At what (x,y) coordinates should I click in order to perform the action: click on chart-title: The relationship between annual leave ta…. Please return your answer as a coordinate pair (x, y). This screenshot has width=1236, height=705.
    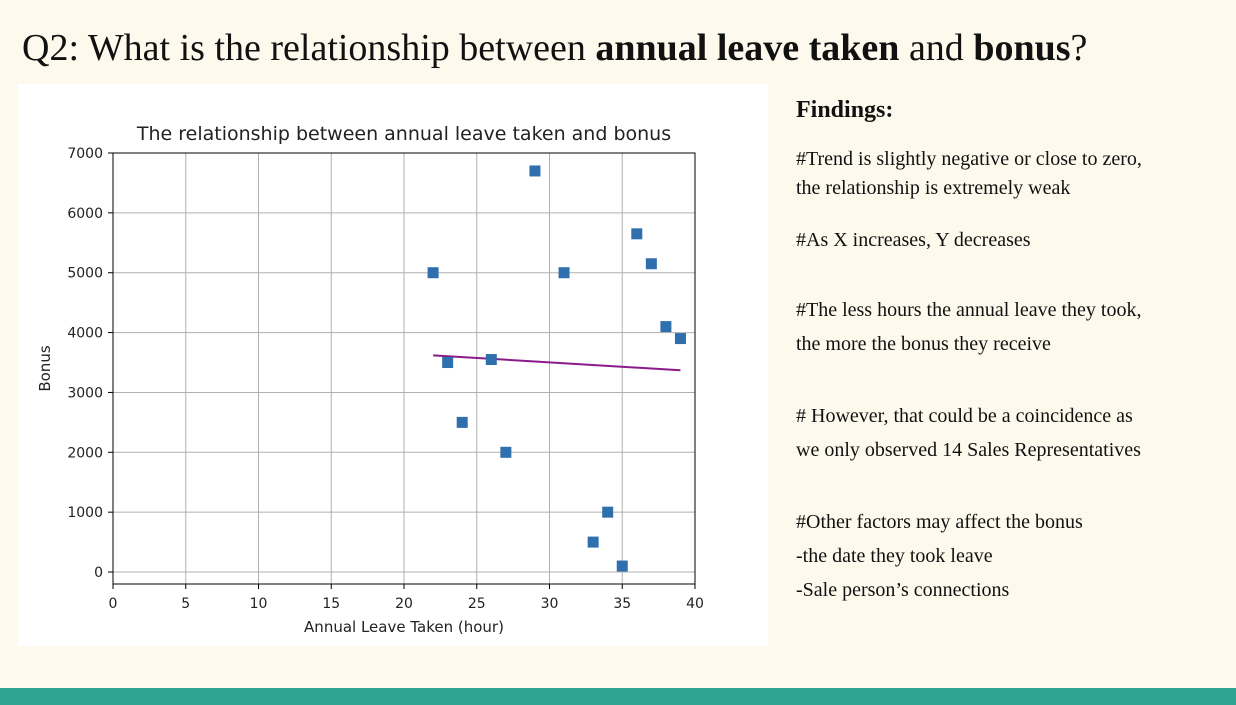
    Looking at the image, I should click on (403, 134).